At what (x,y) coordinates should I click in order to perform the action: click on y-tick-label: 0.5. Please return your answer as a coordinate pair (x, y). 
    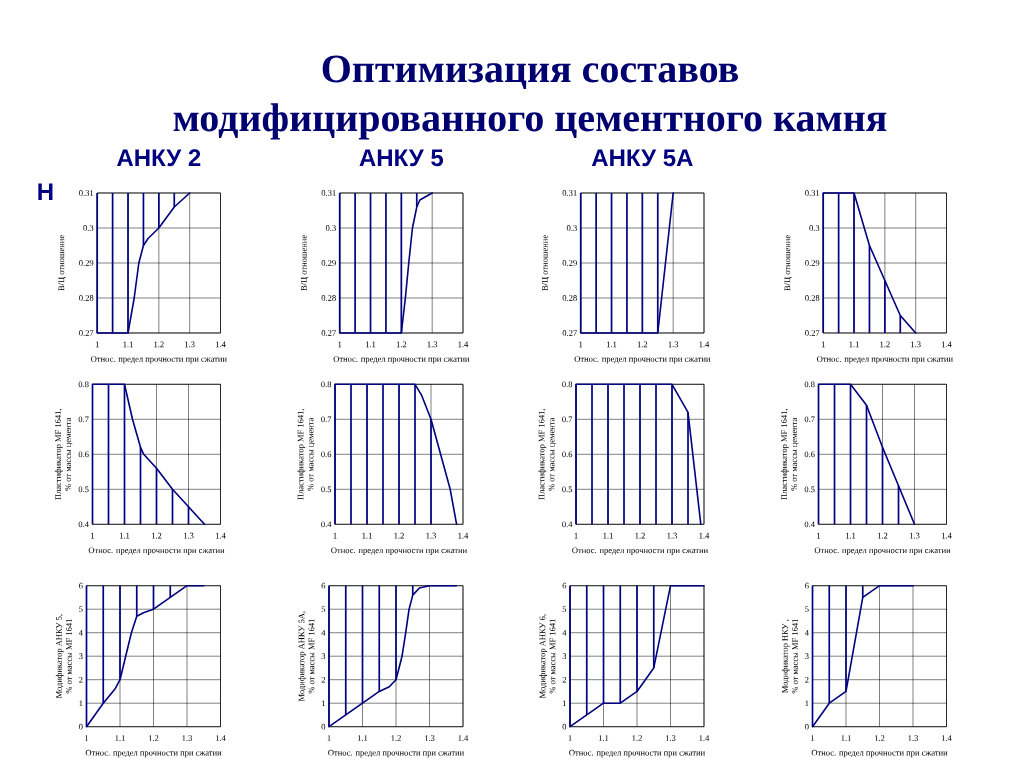
    Looking at the image, I should click on (83, 489).